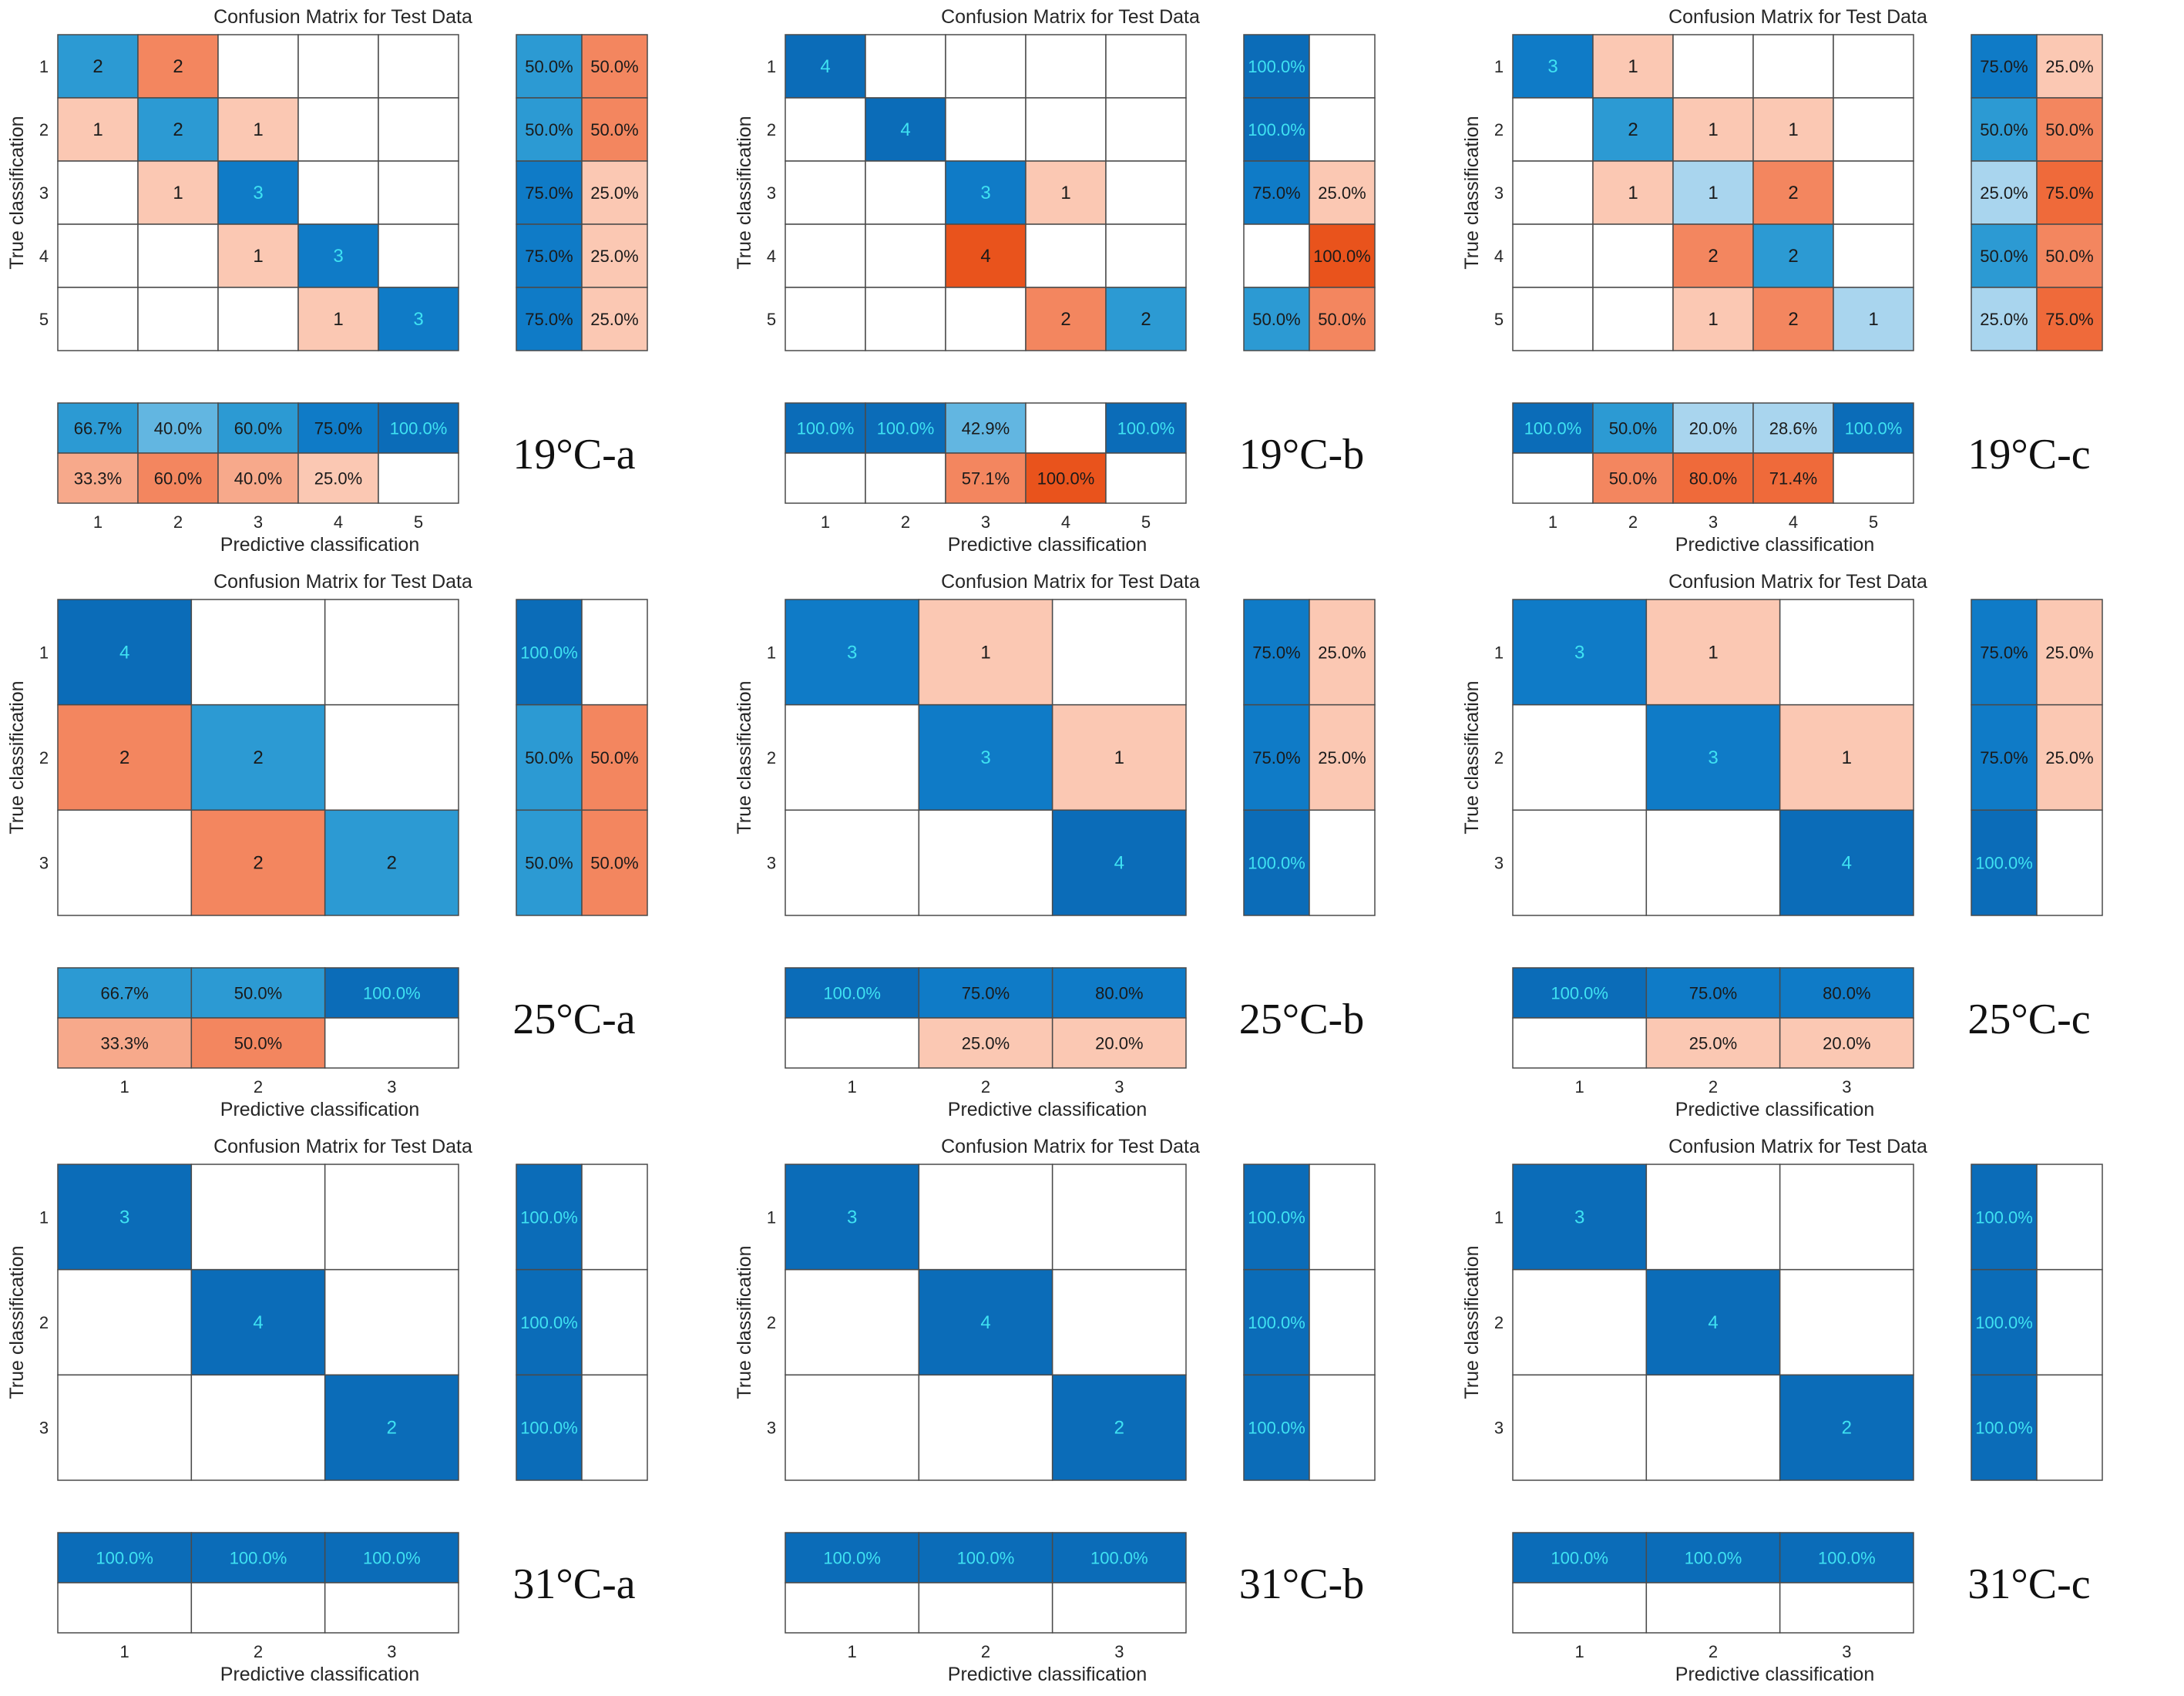 The width and height of the screenshot is (2184, 1696). Describe the element at coordinates (338, 129) in the screenshot. I see `matrix-cell-r2c4` at that location.